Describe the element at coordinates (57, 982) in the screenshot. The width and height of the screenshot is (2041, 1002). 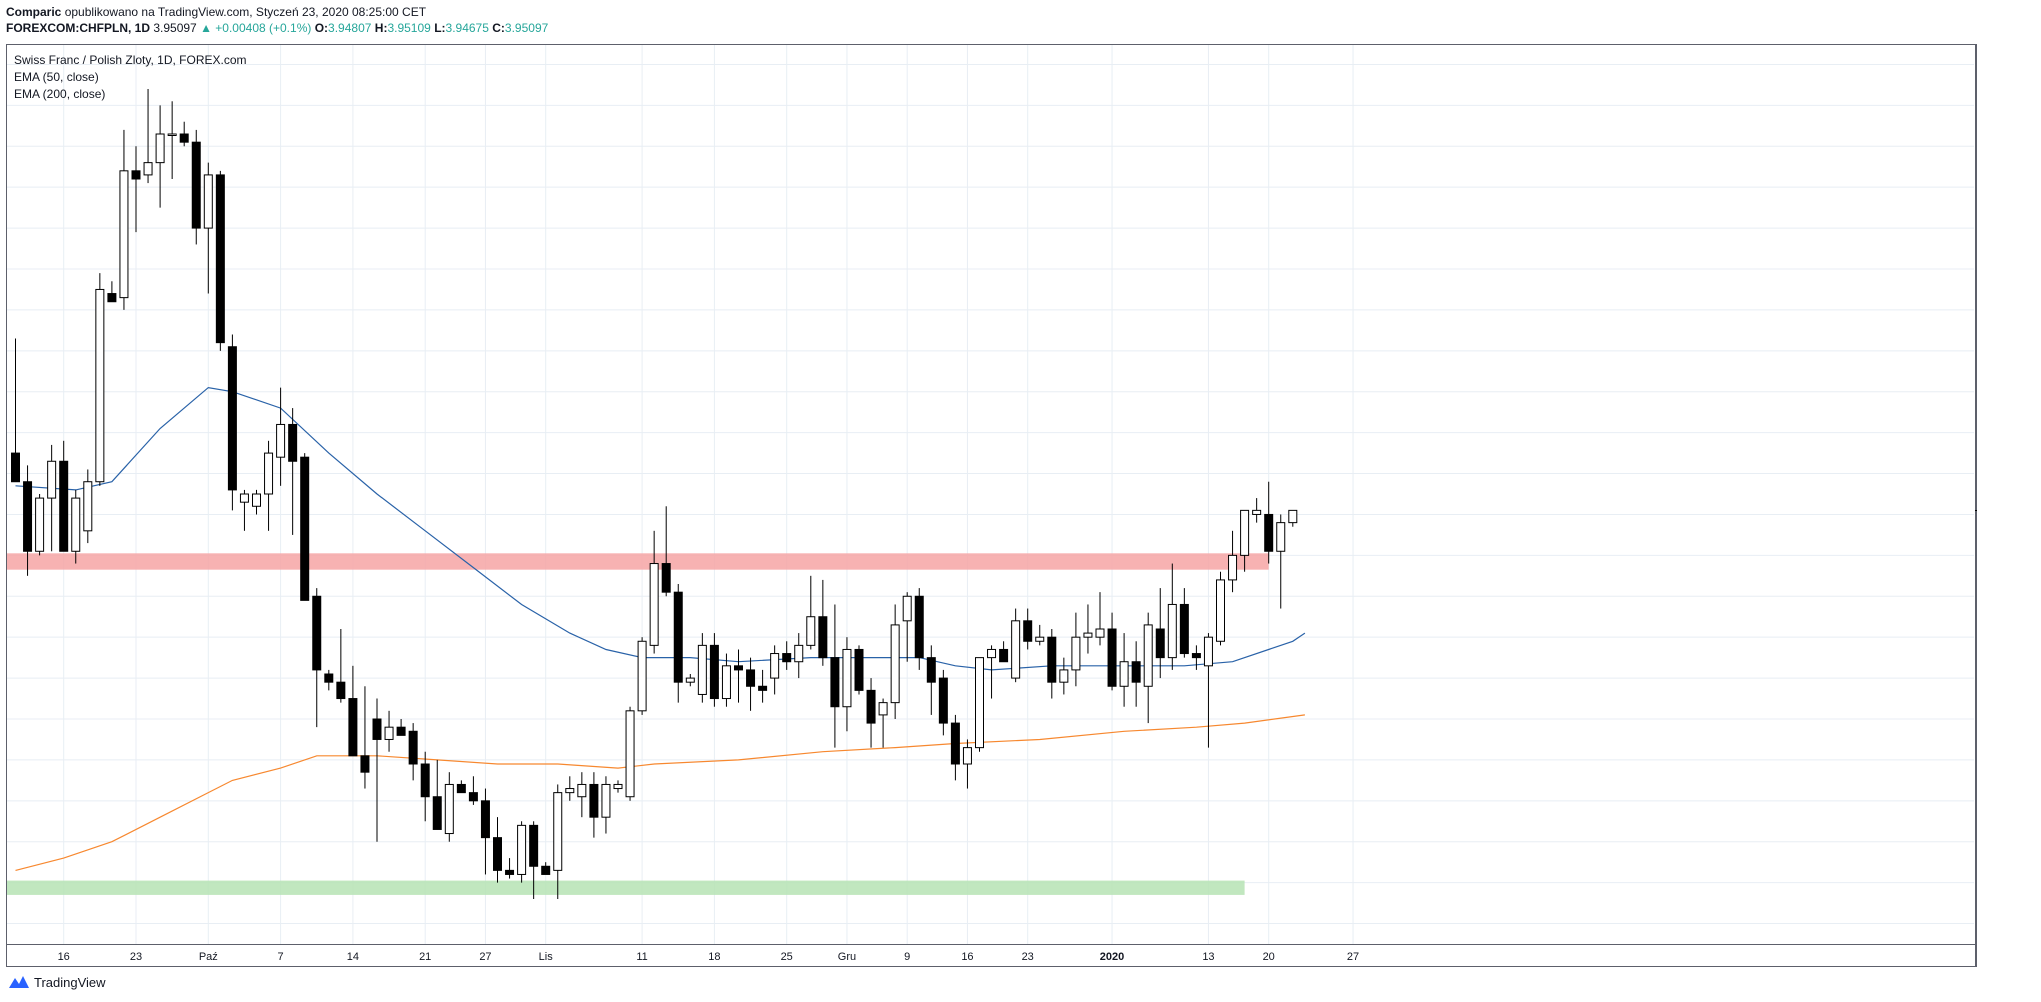
I see `tradingview-footer: TradingView` at that location.